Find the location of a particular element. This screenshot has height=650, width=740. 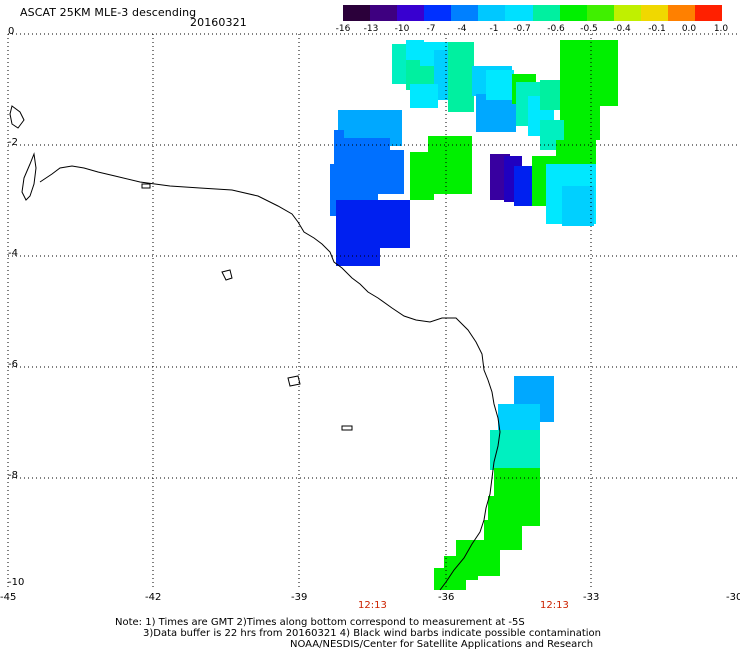

x-axis-label: -42 is located at coordinates (153, 597).